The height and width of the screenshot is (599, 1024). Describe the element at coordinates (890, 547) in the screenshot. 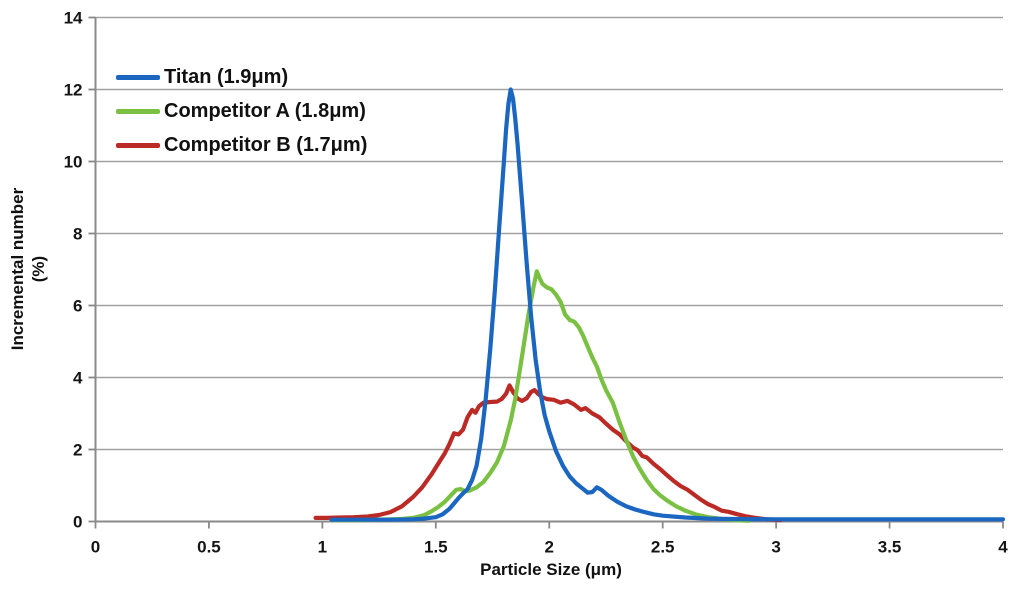

I see `x-tick-label: 3.5` at that location.